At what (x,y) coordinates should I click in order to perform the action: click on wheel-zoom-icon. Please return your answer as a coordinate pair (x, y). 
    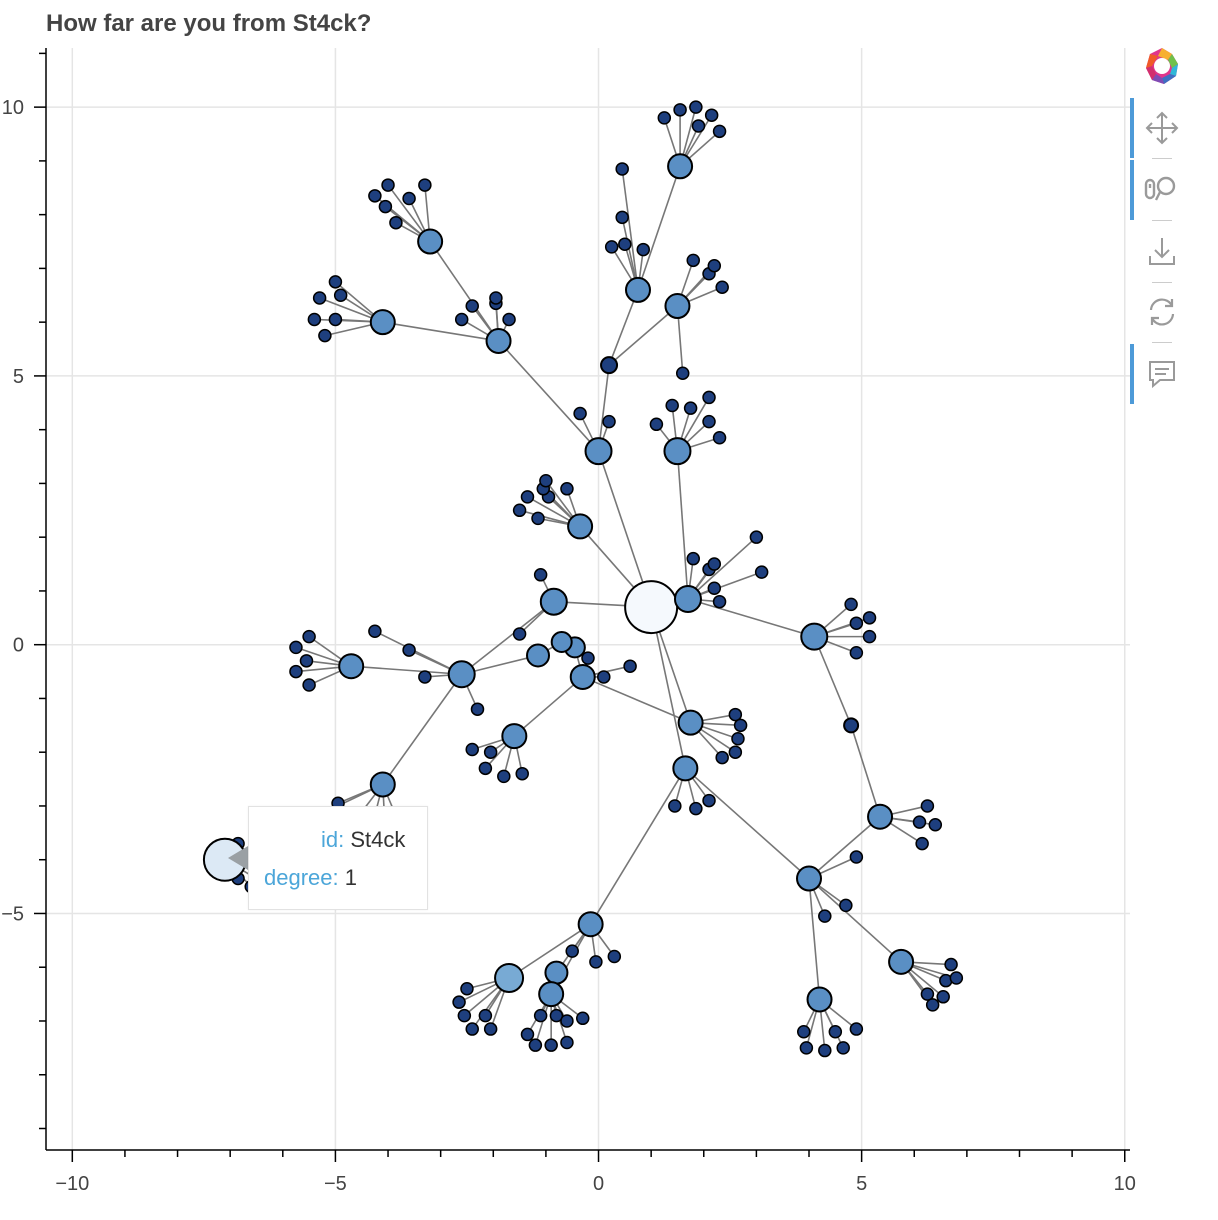
    Looking at the image, I should click on (1162, 190).